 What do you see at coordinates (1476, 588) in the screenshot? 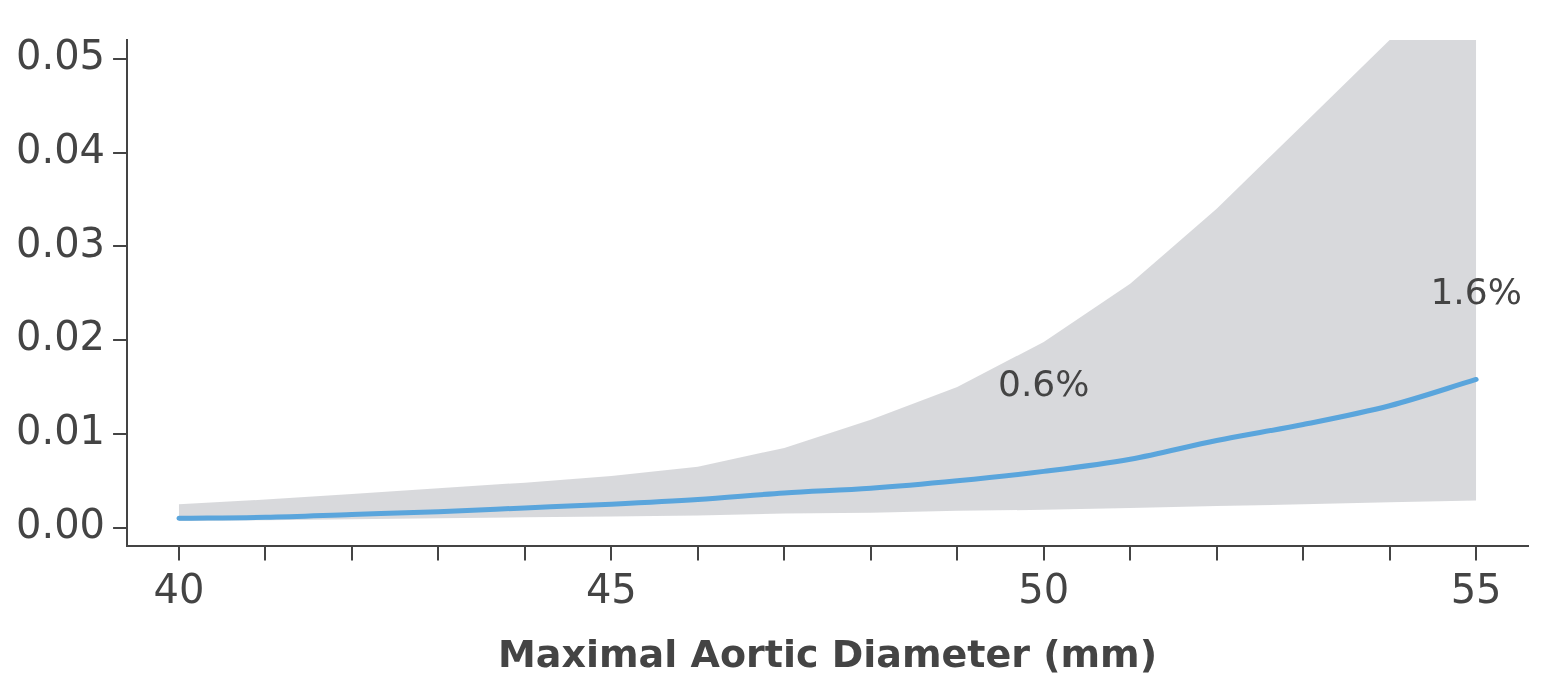
I see `x-tick-label: 55` at bounding box center [1476, 588].